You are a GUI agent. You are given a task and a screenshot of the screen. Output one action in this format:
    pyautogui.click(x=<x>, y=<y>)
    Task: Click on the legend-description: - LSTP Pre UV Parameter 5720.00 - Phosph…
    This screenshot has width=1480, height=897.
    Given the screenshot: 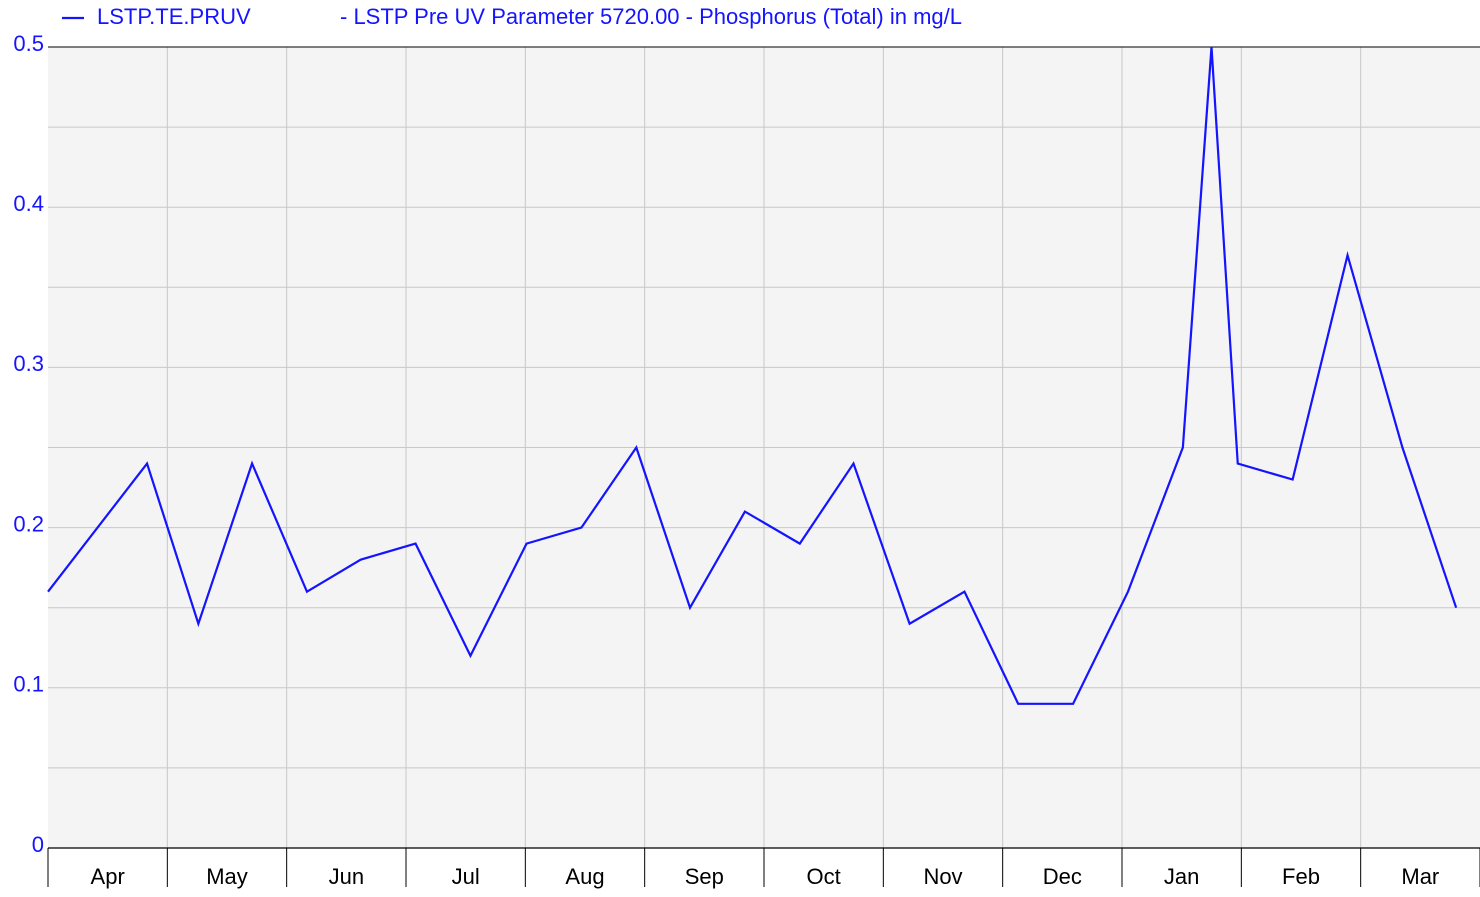 What is the action you would take?
    pyautogui.click(x=651, y=16)
    